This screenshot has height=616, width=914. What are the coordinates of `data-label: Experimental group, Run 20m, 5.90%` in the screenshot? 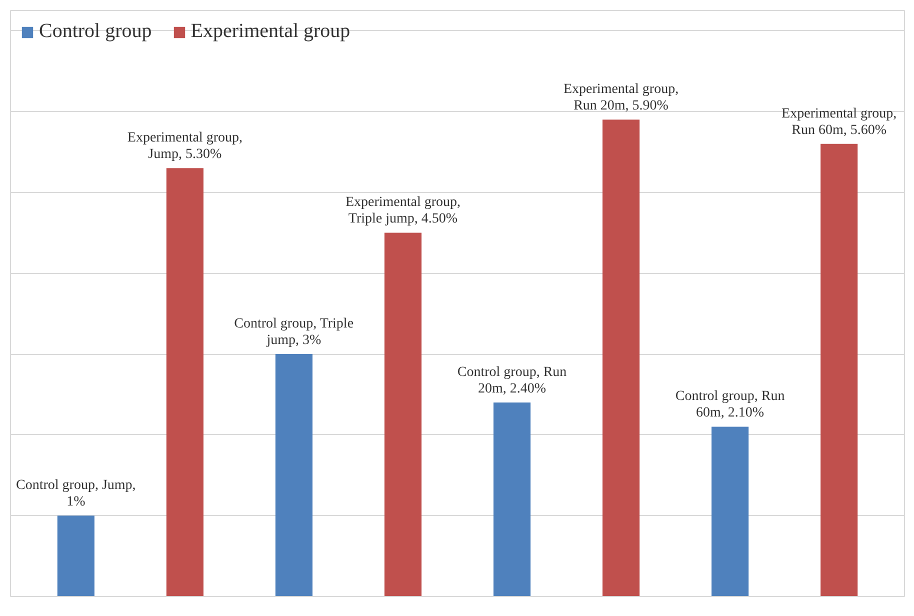 It's located at (621, 98).